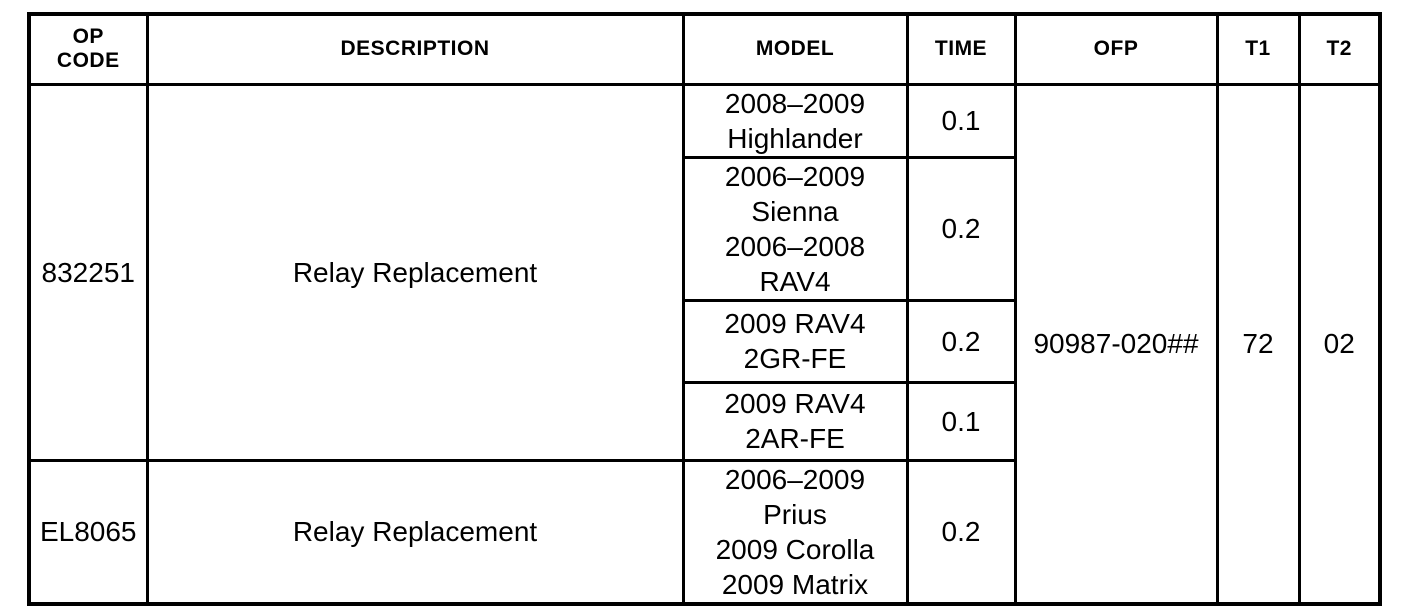 The width and height of the screenshot is (1408, 606). Describe the element at coordinates (88, 49) in the screenshot. I see `header-op-code: OP CODE` at that location.